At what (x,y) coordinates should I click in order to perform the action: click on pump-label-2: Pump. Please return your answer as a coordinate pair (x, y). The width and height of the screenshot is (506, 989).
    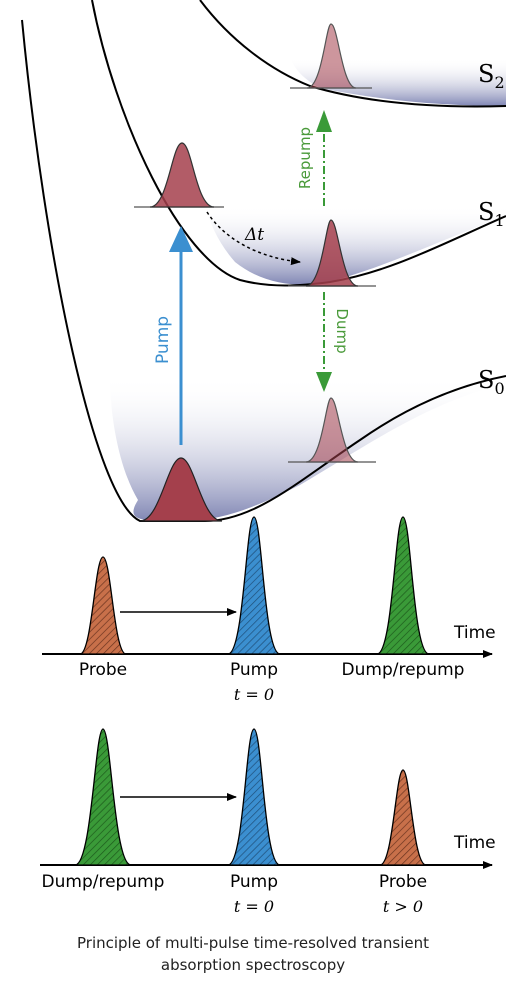
    Looking at the image, I should click on (254, 882).